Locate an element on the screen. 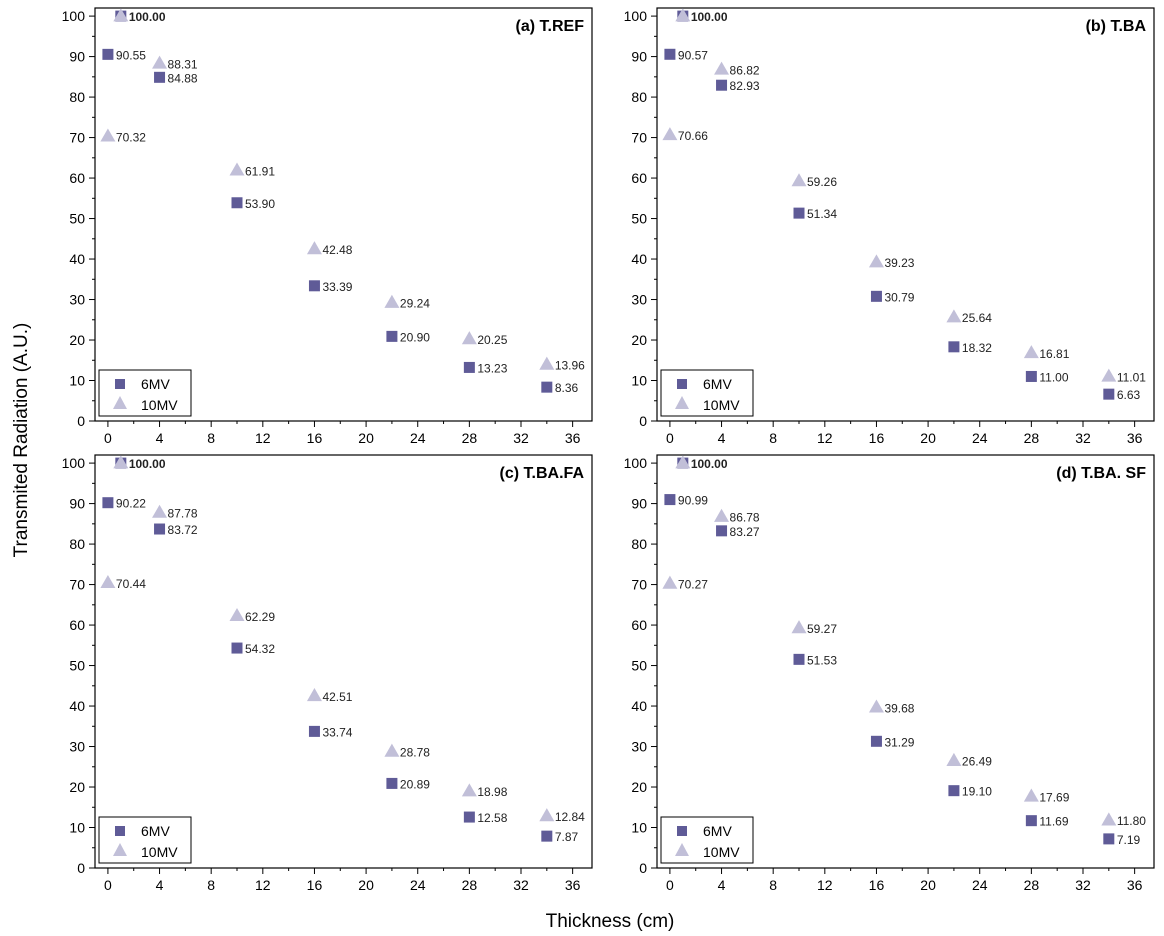 The height and width of the screenshot is (936, 1164). data-label: 51.34 is located at coordinates (822, 214).